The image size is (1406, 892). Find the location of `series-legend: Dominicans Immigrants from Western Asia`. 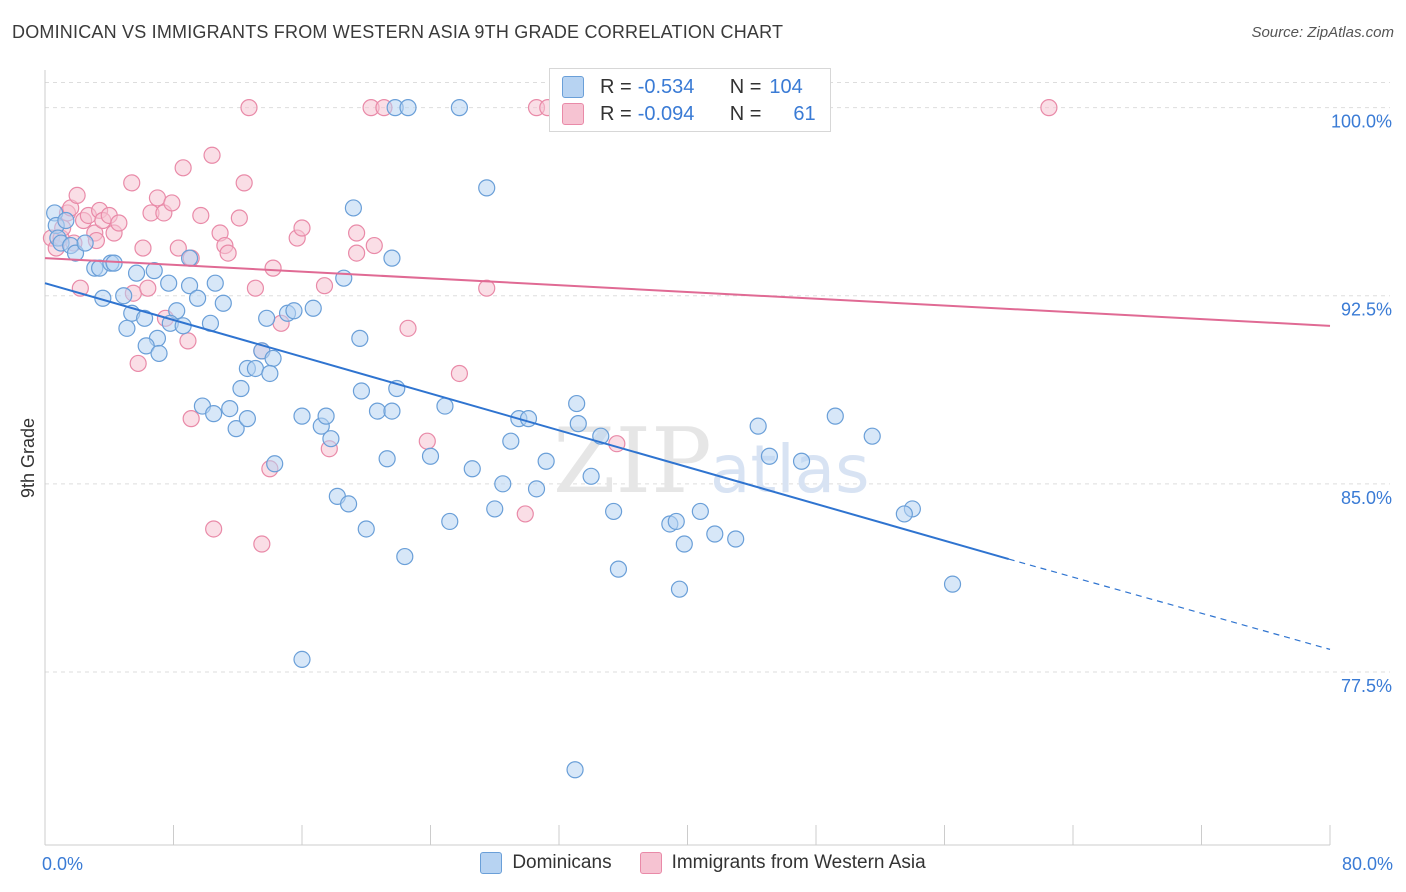

series-legend: Dominicans Immigrants from Western Asia is located at coordinates (703, 863).